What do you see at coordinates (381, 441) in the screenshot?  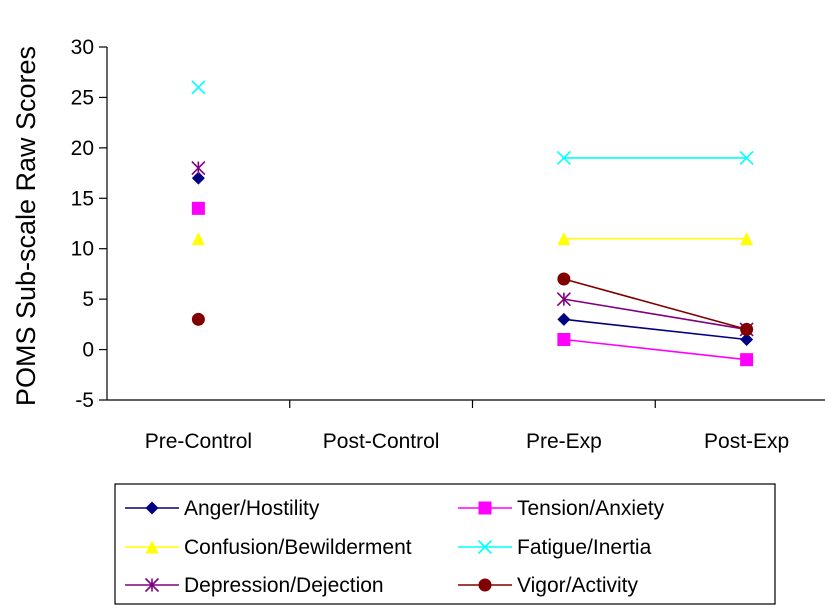 I see `x-tick-label: Post-Control` at bounding box center [381, 441].